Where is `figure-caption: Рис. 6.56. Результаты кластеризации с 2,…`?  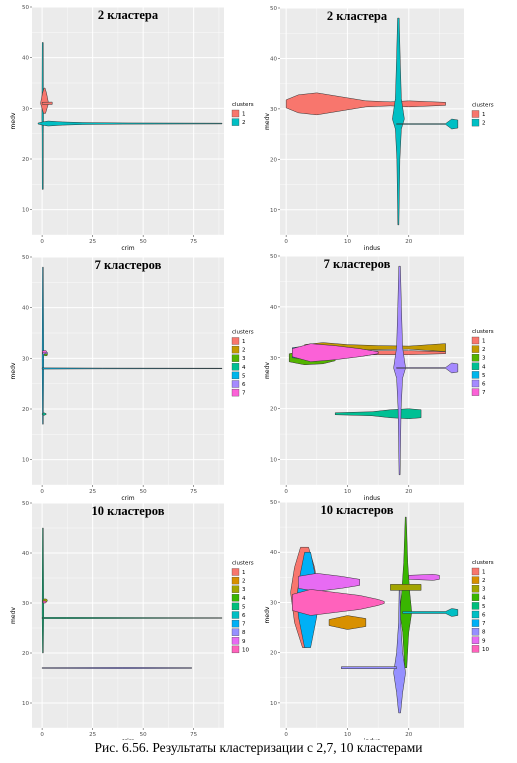 figure-caption: Рис. 6.56. Результаты кластеризации с 2,… is located at coordinates (258, 747).